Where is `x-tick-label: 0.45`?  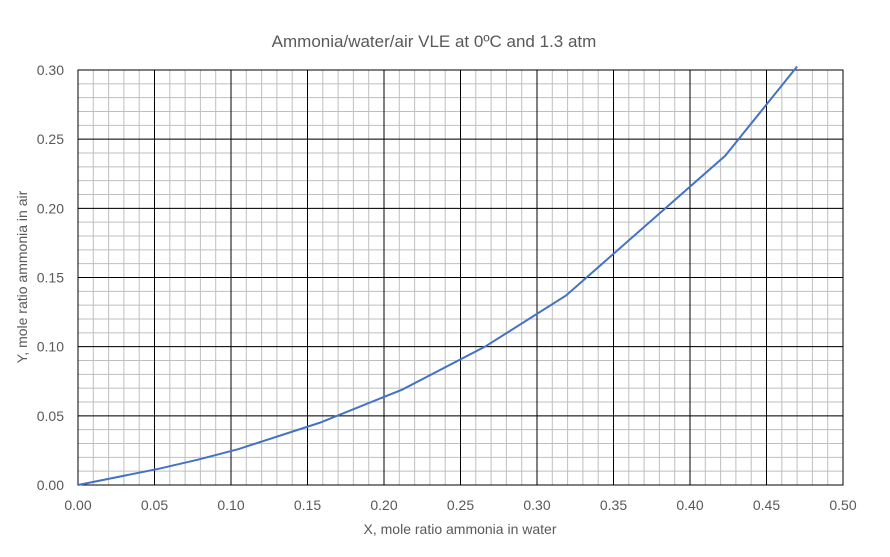 x-tick-label: 0.45 is located at coordinates (766, 505).